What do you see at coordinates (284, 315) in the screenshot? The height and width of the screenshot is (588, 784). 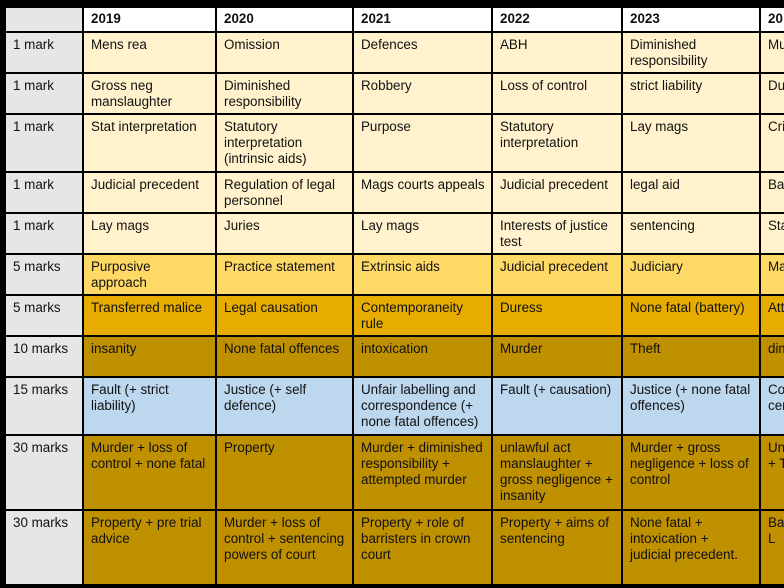 I see `topic-cell: Legal causation` at bounding box center [284, 315].